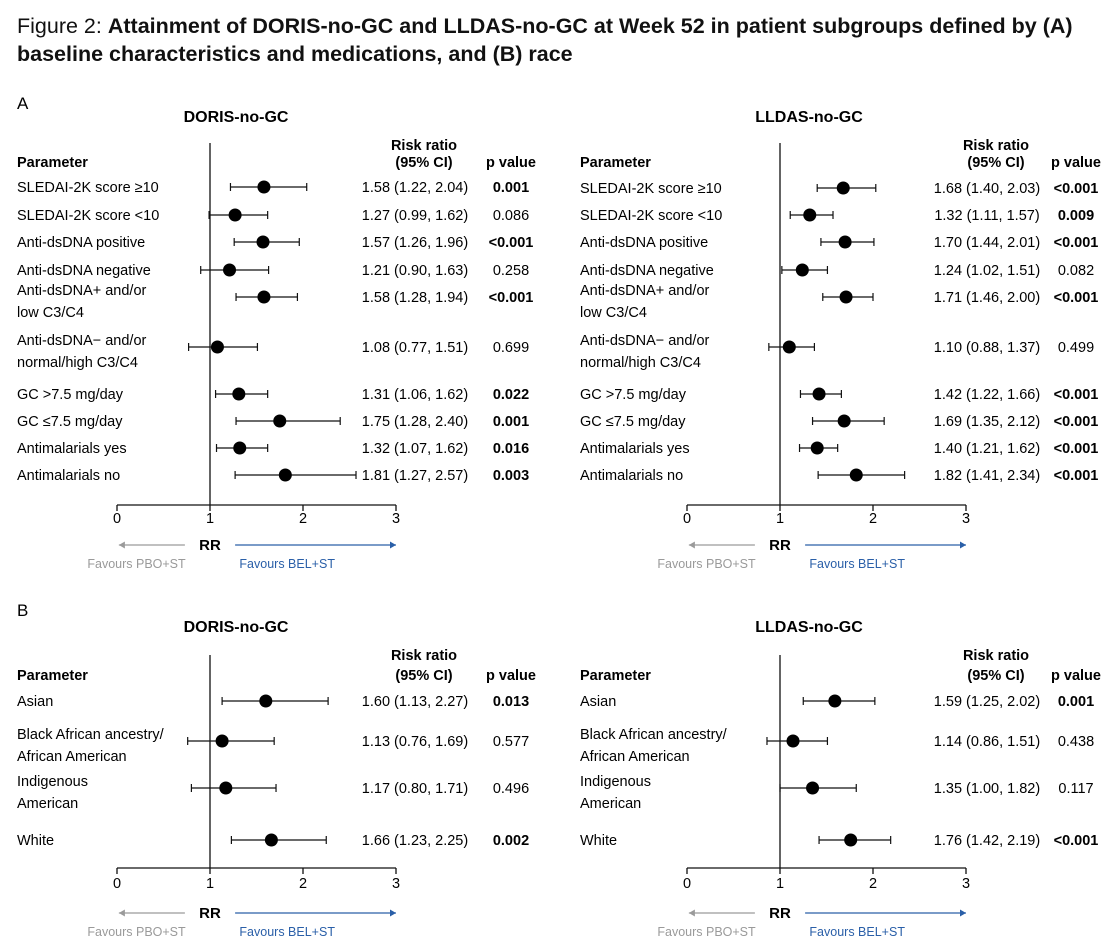  What do you see at coordinates (987, 476) in the screenshot?
I see `panel-a-lldas-ci-value: 1.82 (1.41, 2.34)` at bounding box center [987, 476].